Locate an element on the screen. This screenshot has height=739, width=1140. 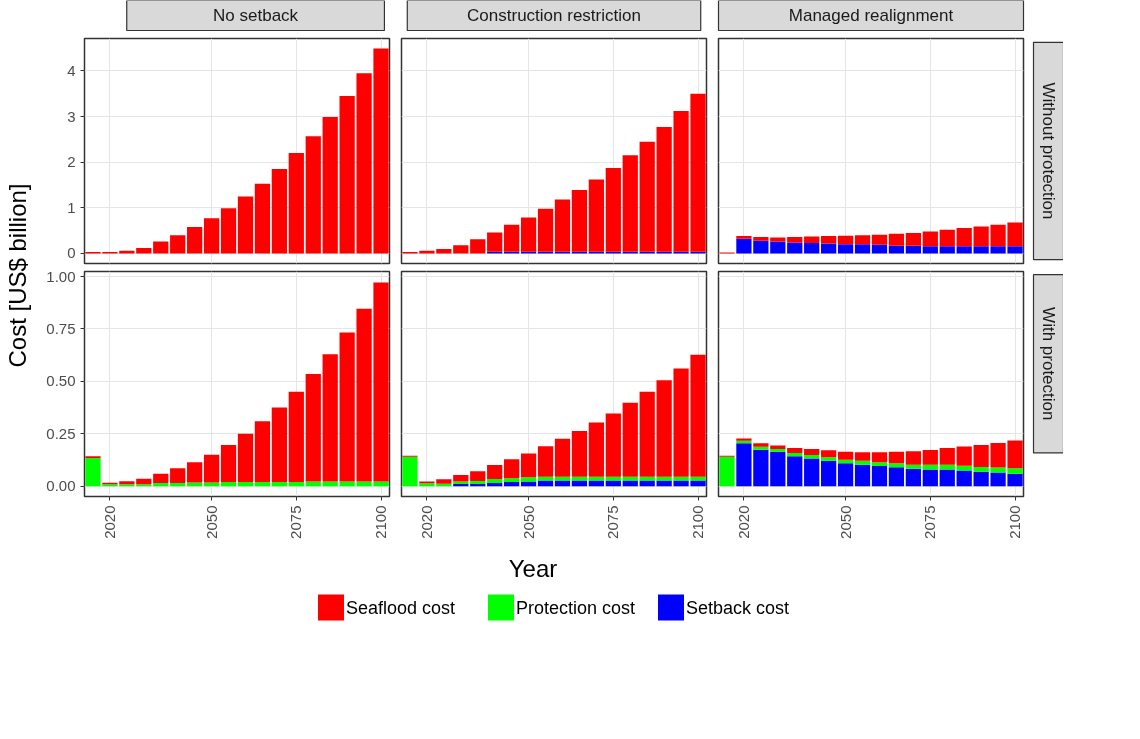
y-tick-label: 4 is located at coordinates (71, 70).